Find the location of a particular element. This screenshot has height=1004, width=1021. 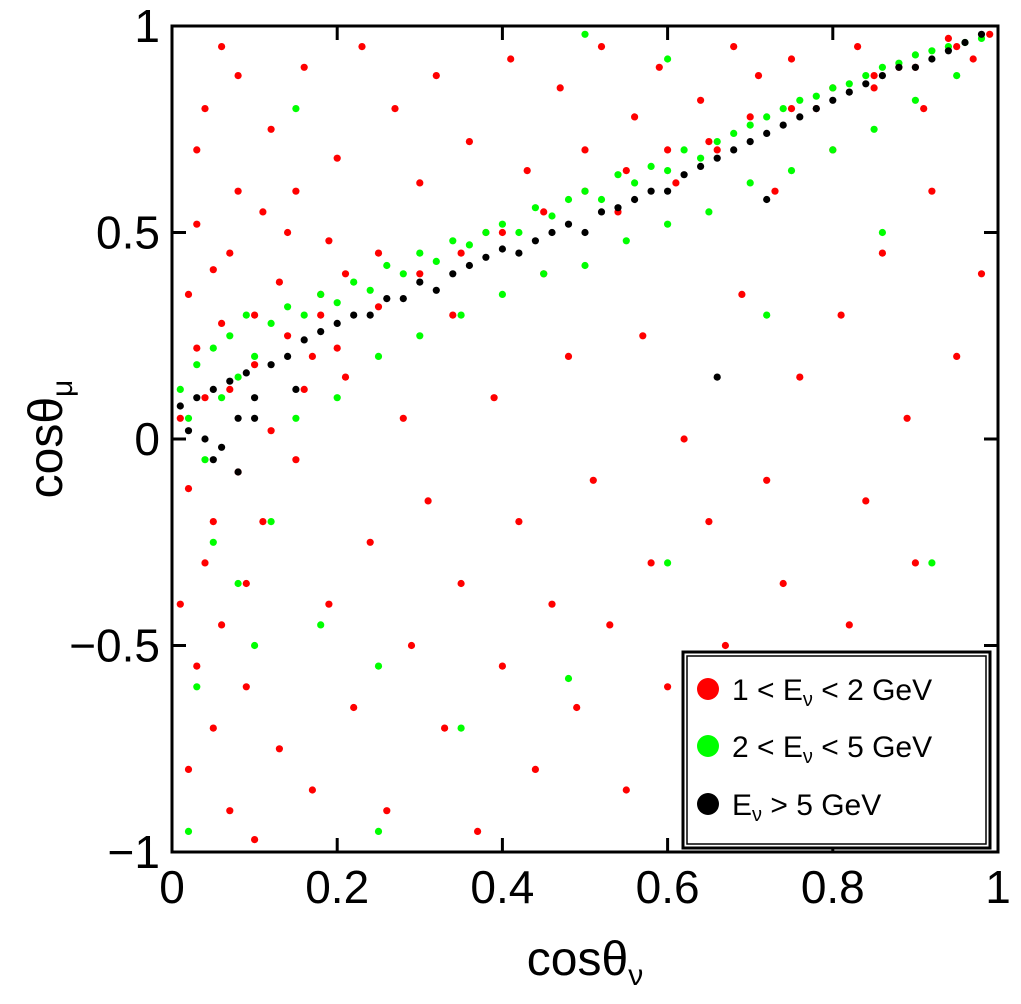

legend-box-inner is located at coordinates (836, 750).